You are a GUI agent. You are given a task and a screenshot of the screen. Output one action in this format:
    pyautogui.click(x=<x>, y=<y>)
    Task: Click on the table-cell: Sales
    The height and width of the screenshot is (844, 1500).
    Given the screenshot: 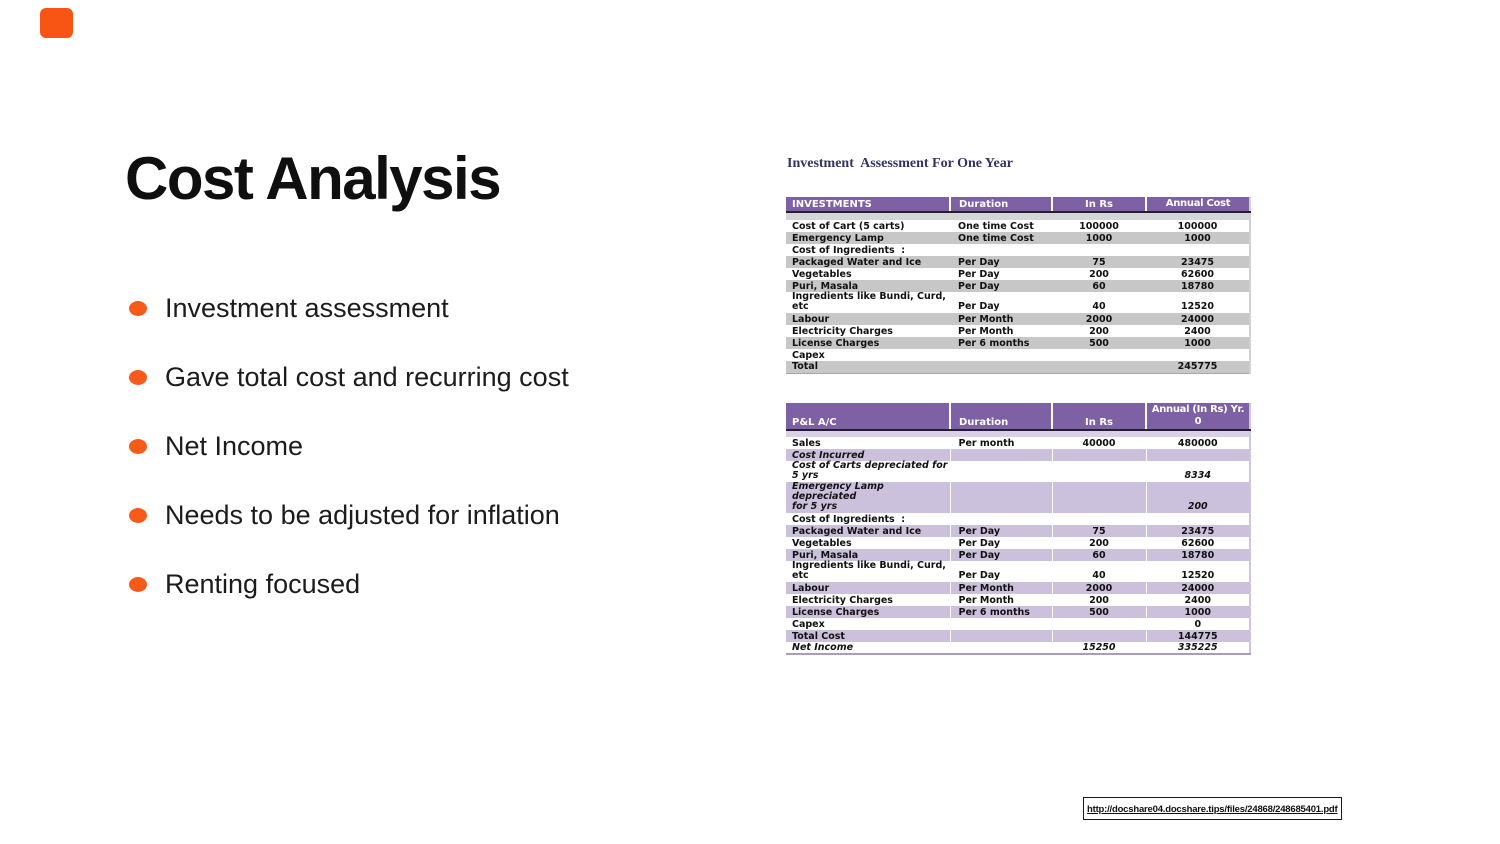 What is the action you would take?
    pyautogui.click(x=806, y=443)
    